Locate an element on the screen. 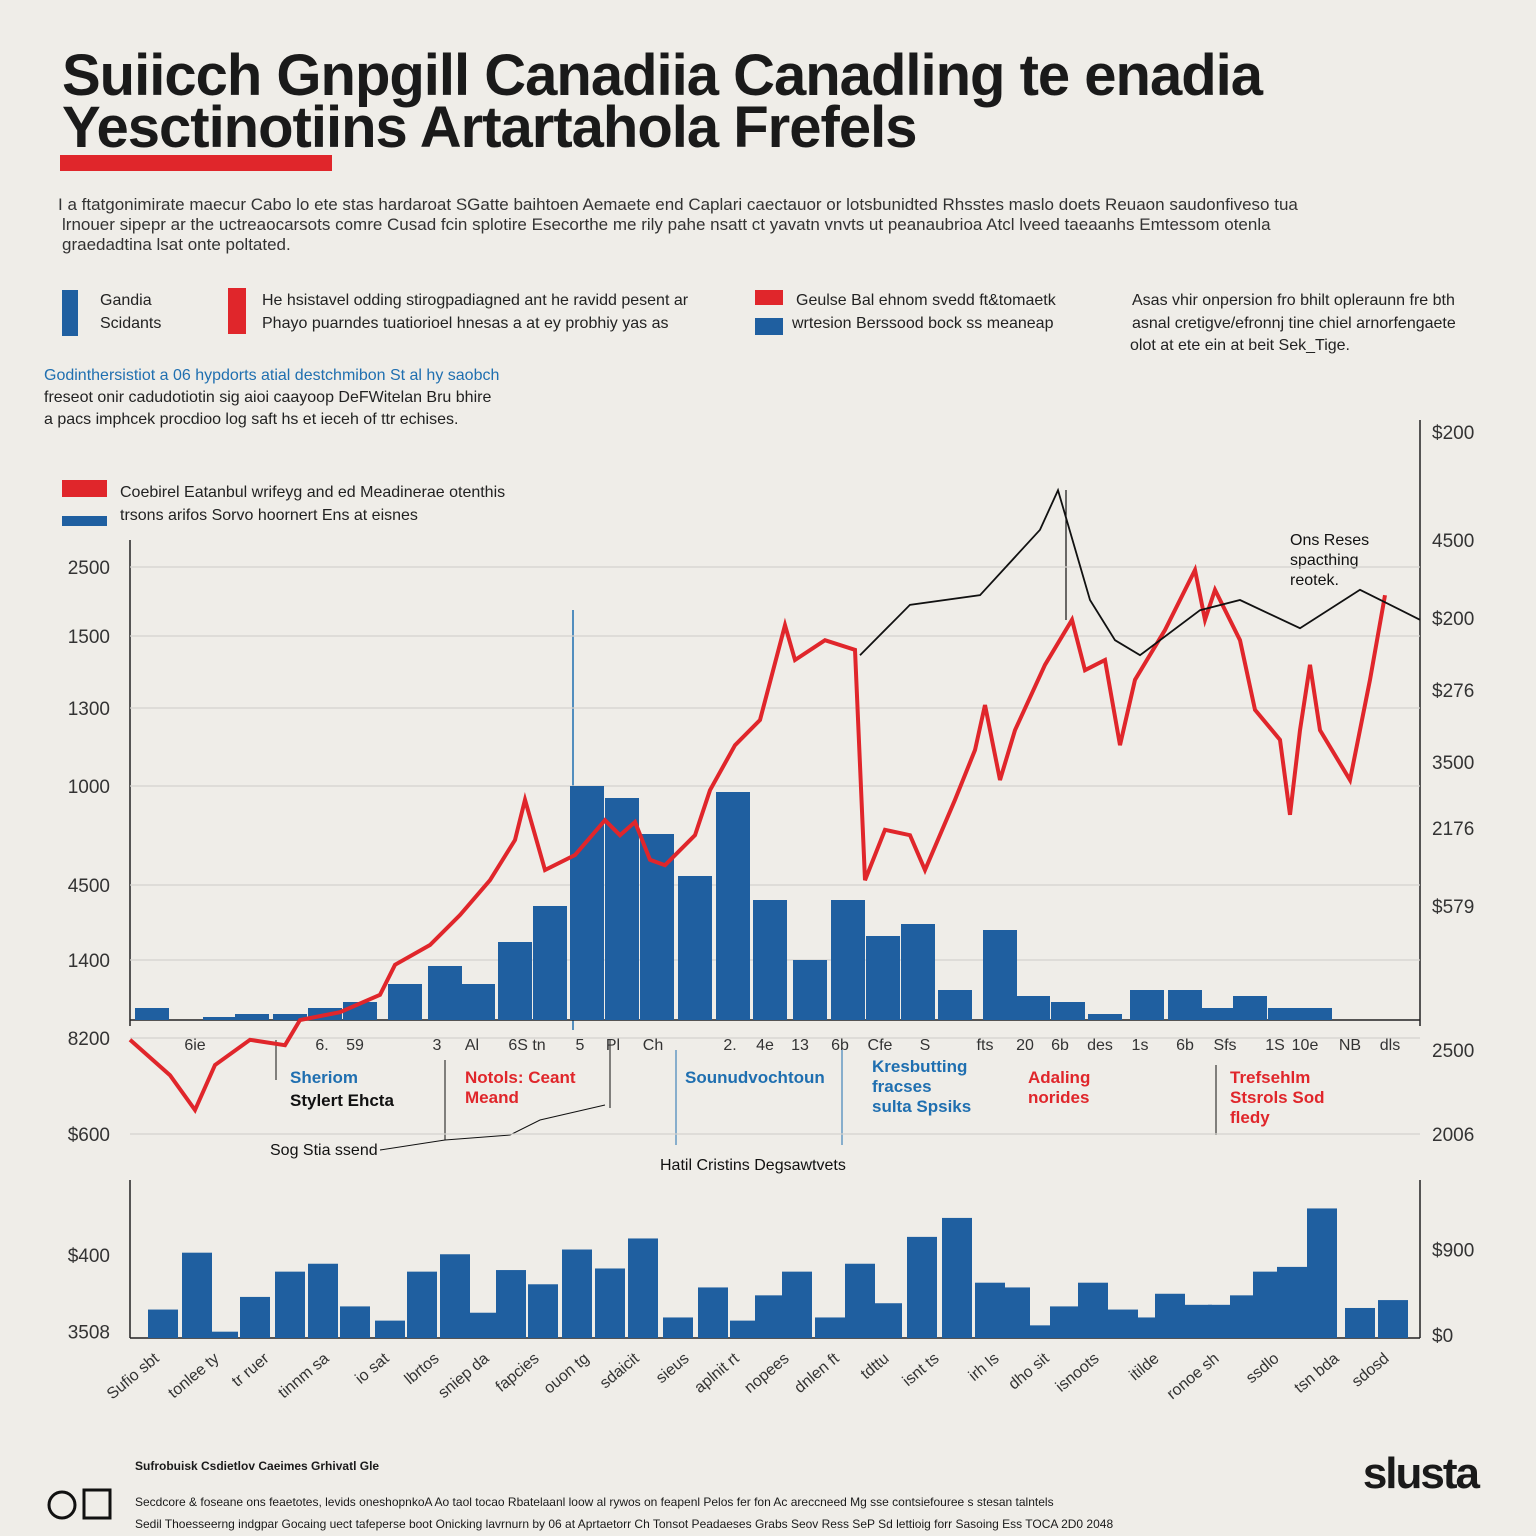 The height and width of the screenshot is (1536, 1536). x-tick-label: 1S is located at coordinates (1275, 1045).